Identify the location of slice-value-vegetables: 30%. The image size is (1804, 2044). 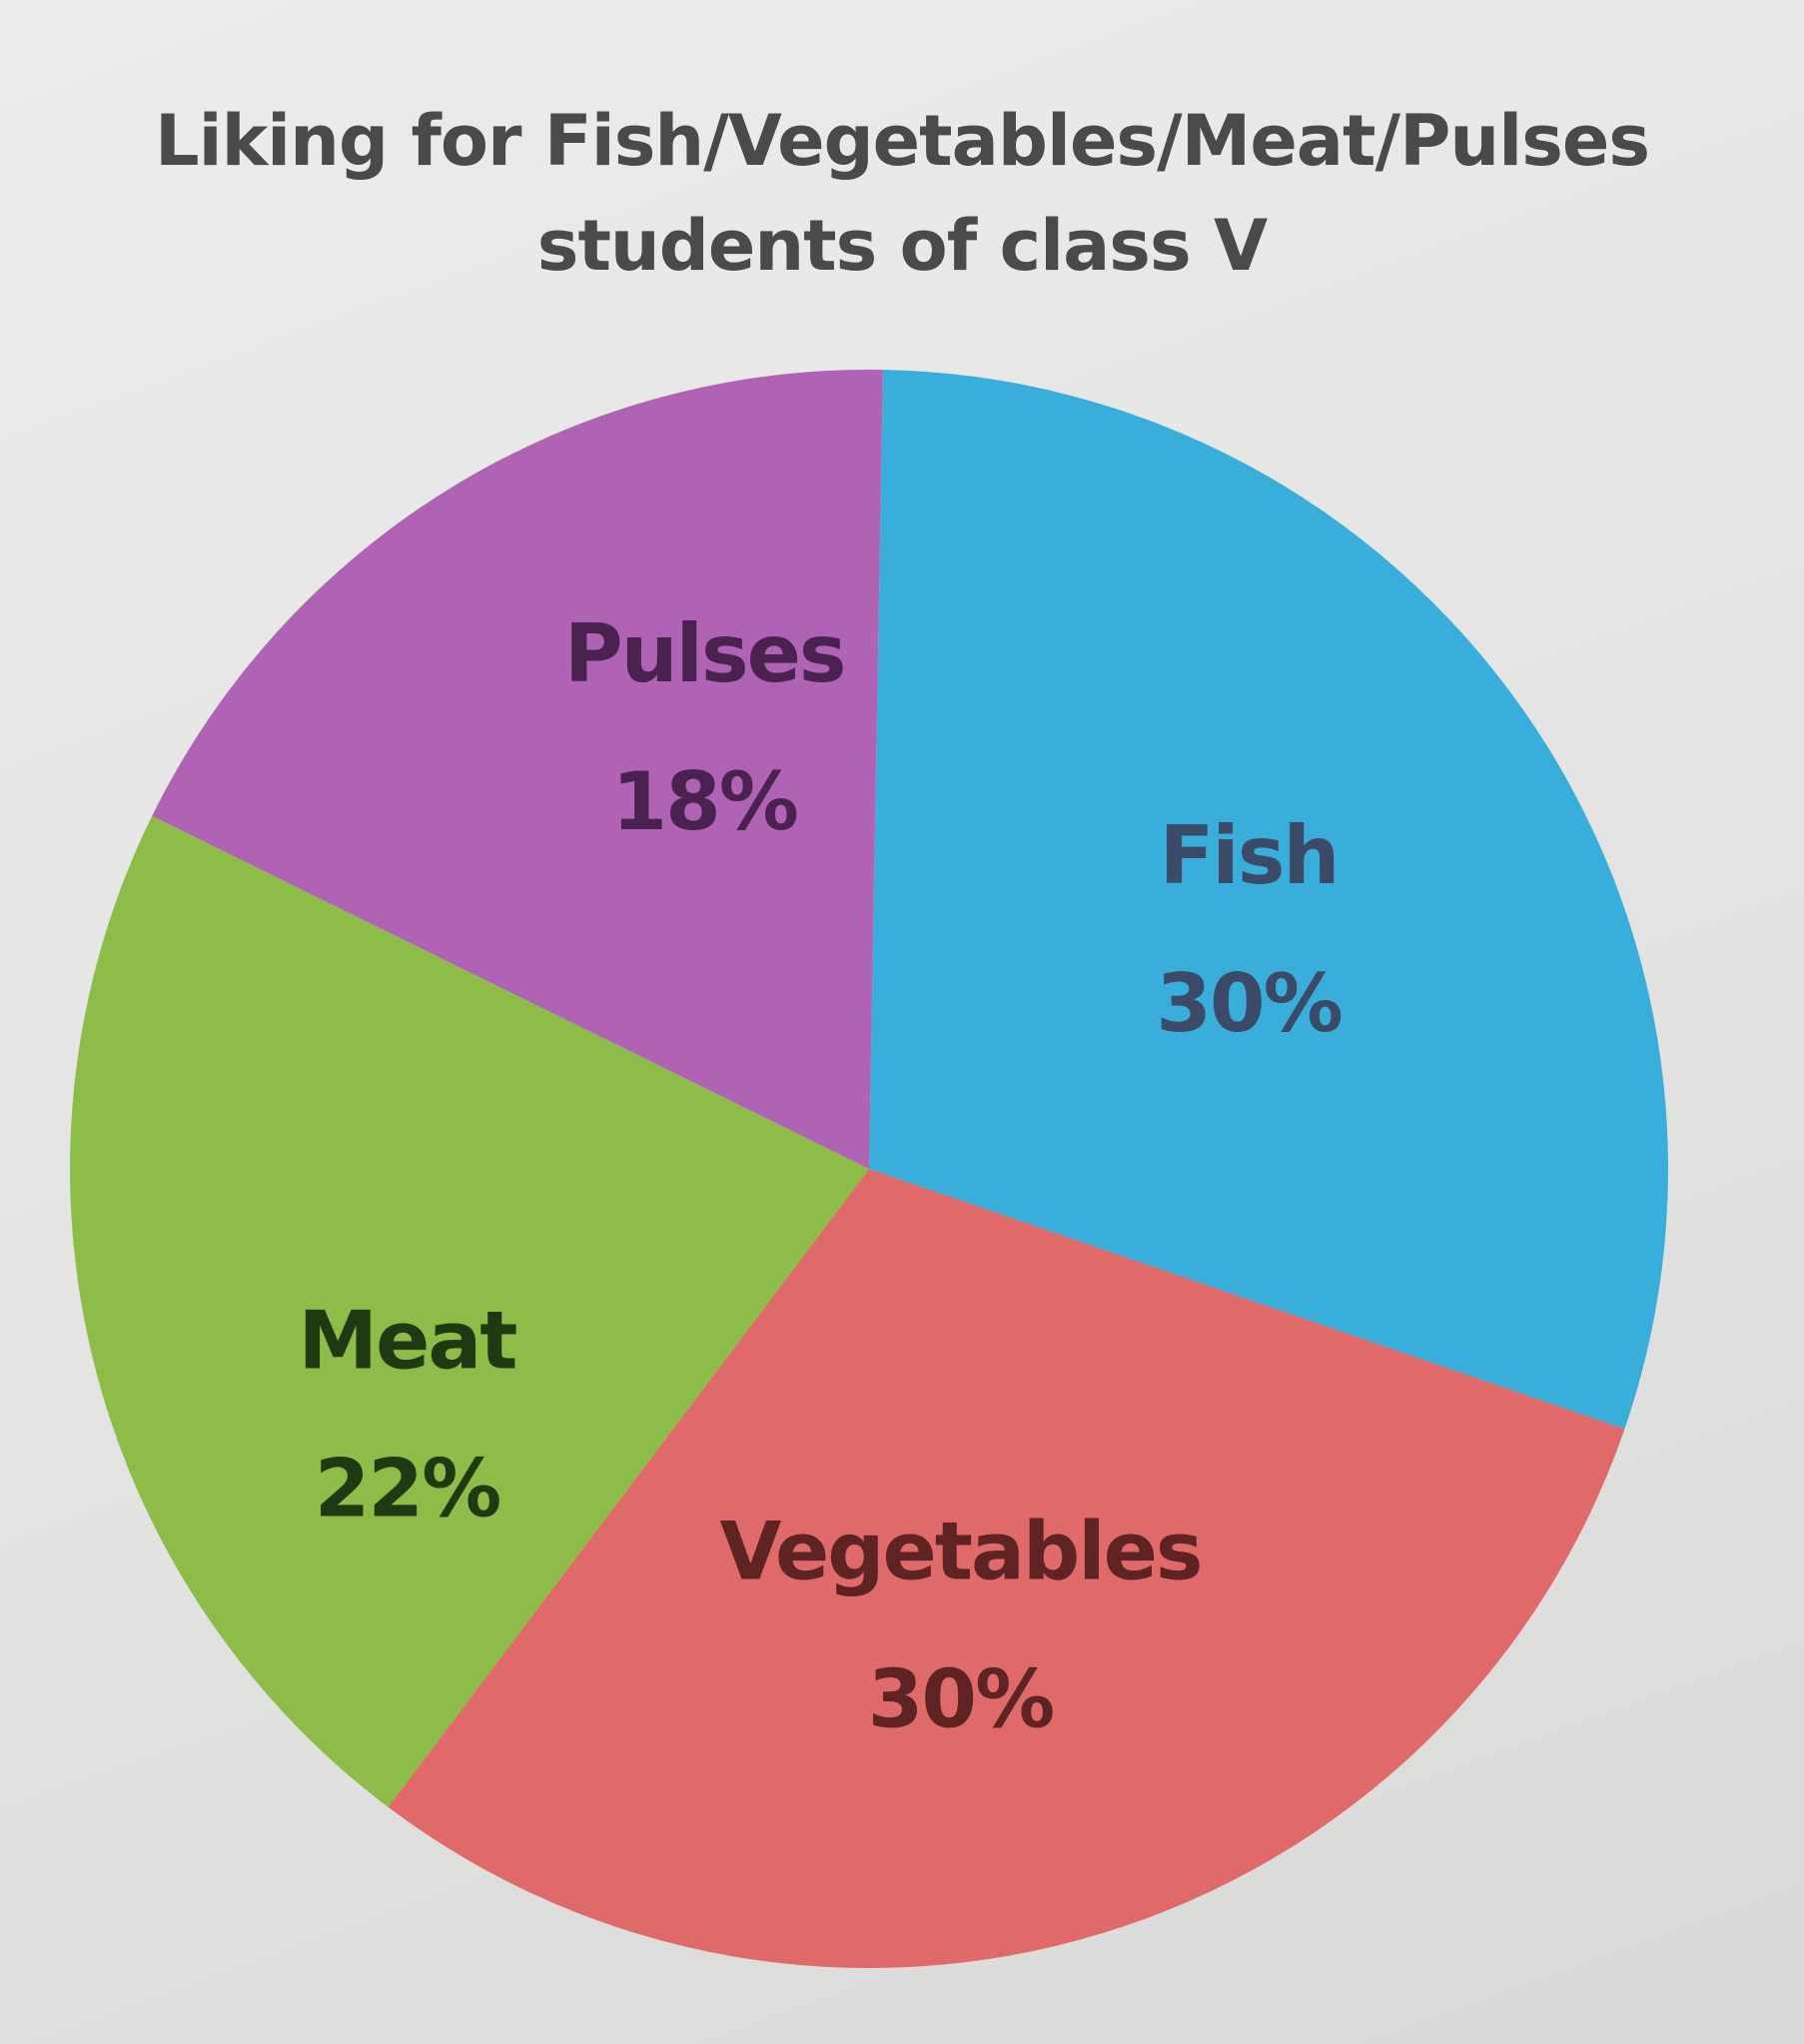
(961, 1698).